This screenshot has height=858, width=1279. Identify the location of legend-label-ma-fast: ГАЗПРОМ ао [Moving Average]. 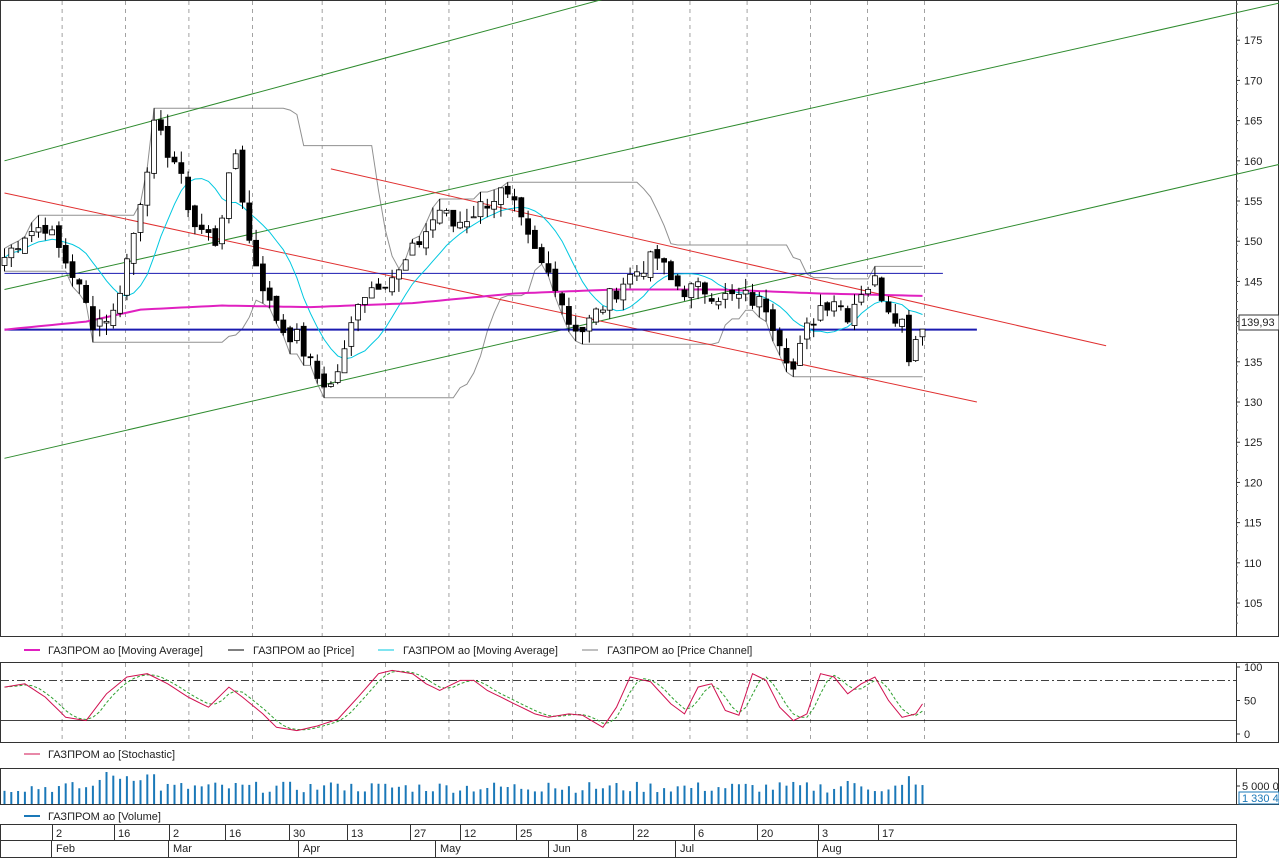
(480, 651).